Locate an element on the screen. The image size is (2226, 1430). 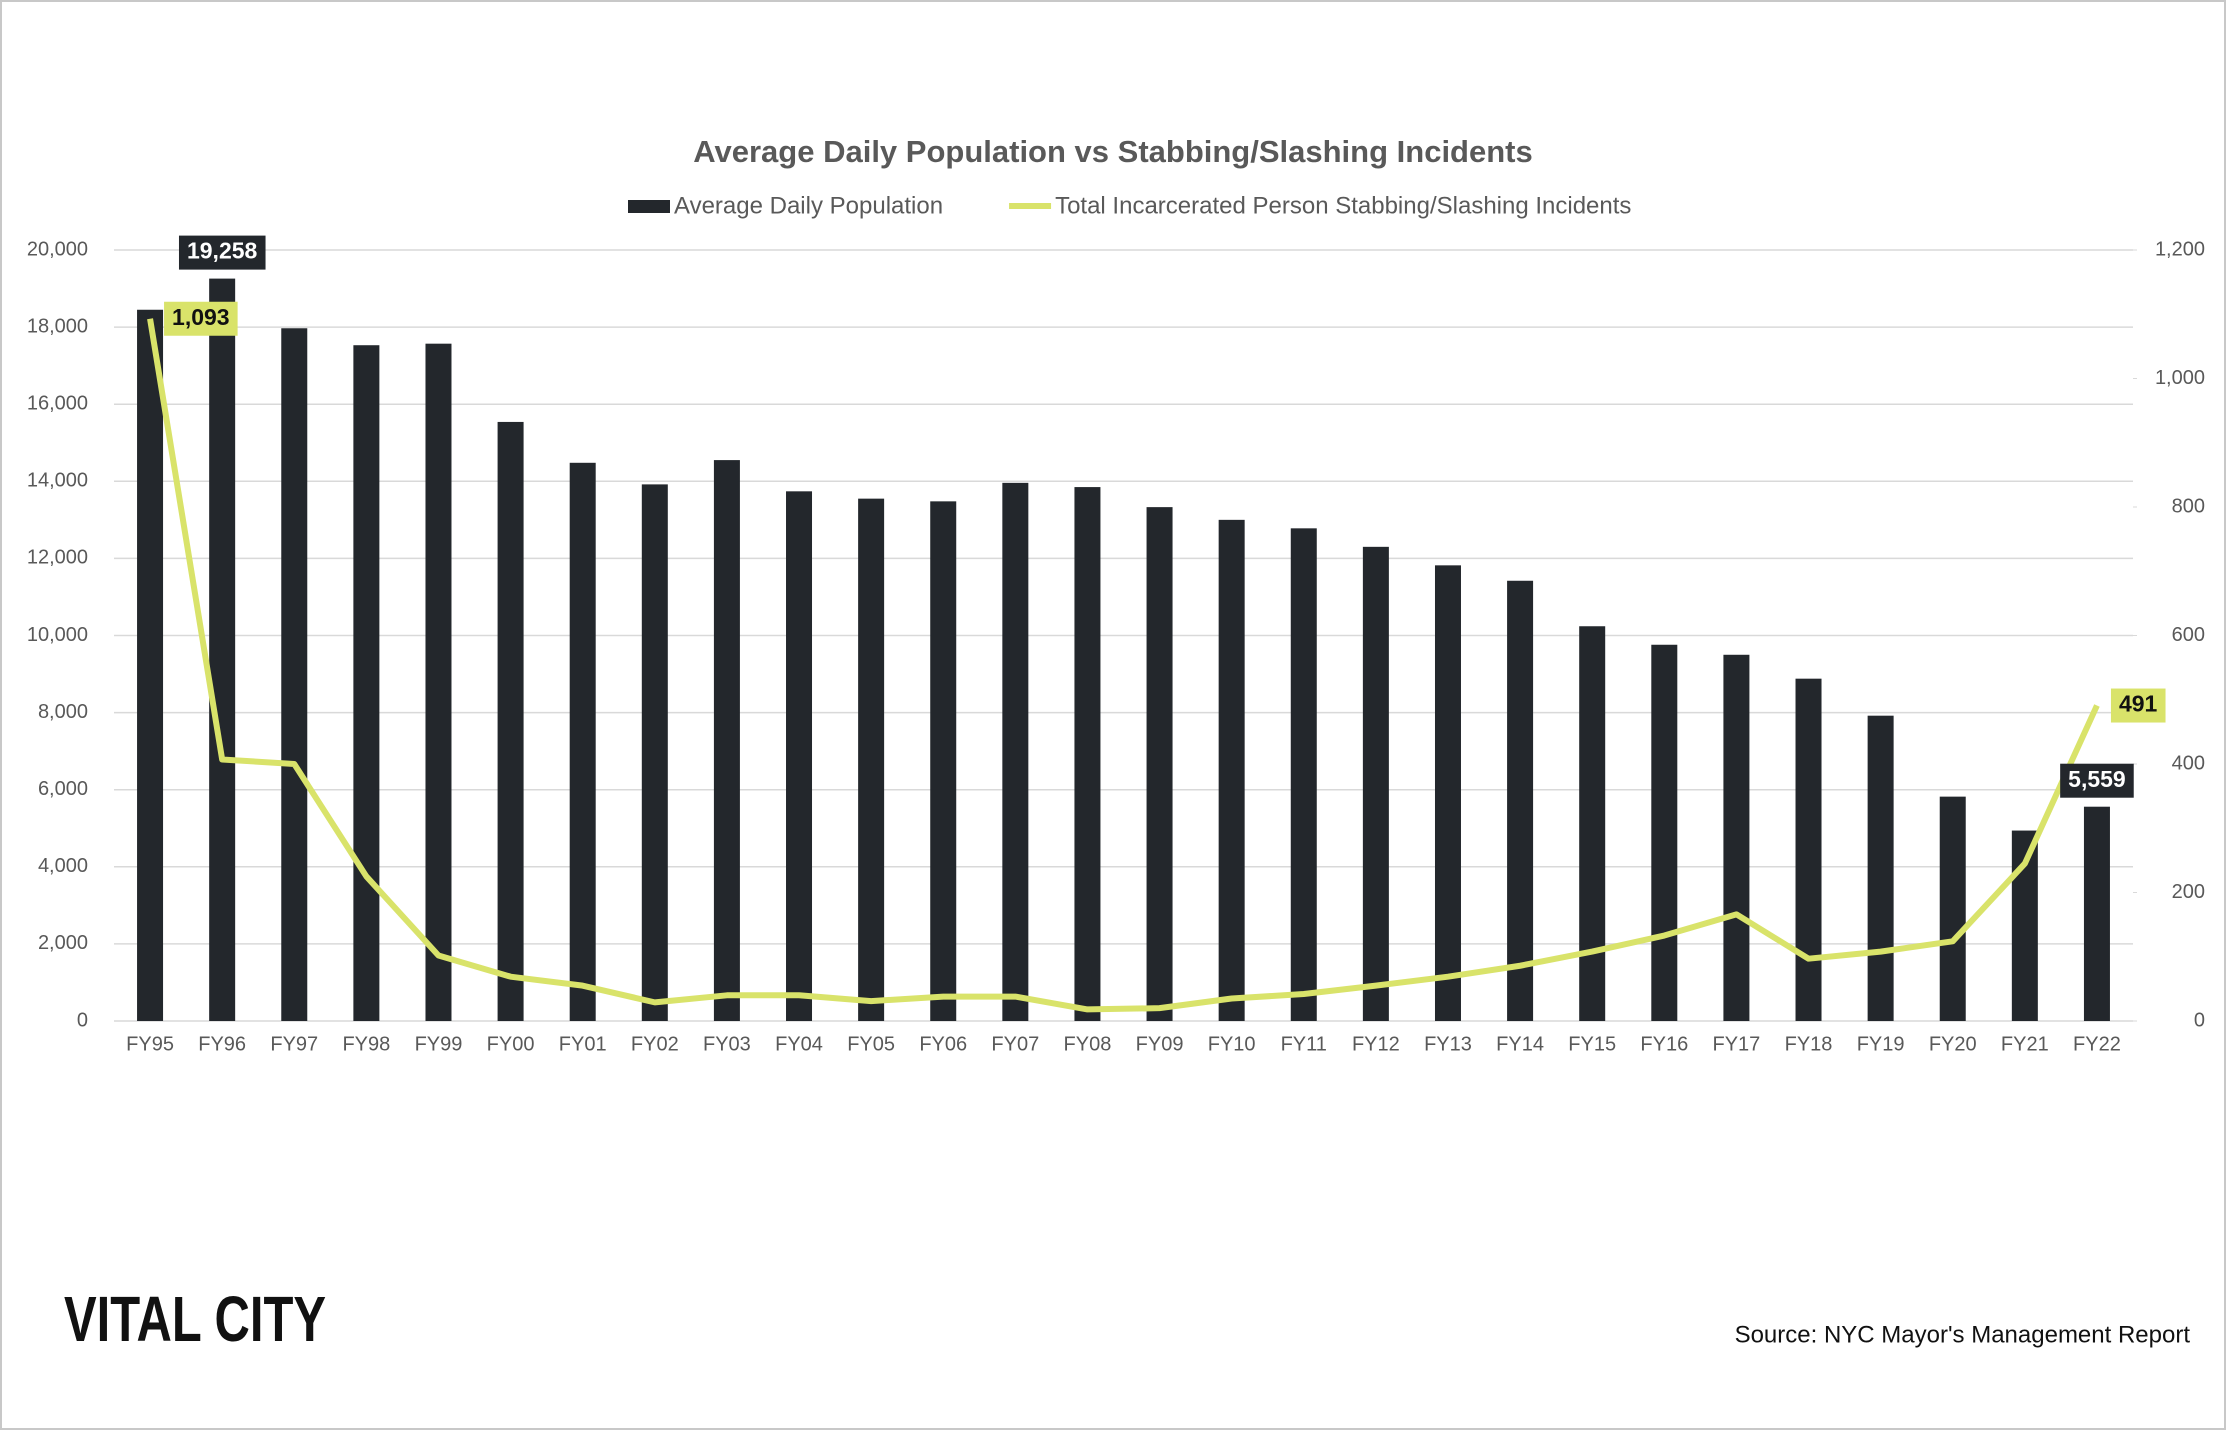
y-tick-label: 12,000 is located at coordinates (57, 558).